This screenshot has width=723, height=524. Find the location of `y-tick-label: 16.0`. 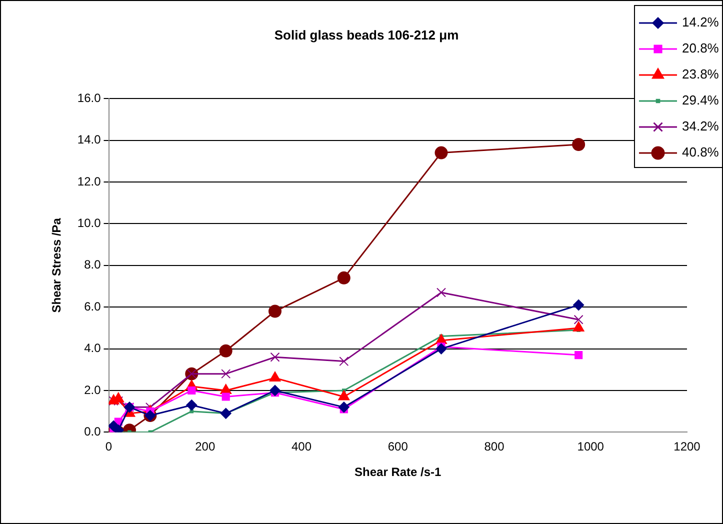

y-tick-label: 16.0 is located at coordinates (89, 97).